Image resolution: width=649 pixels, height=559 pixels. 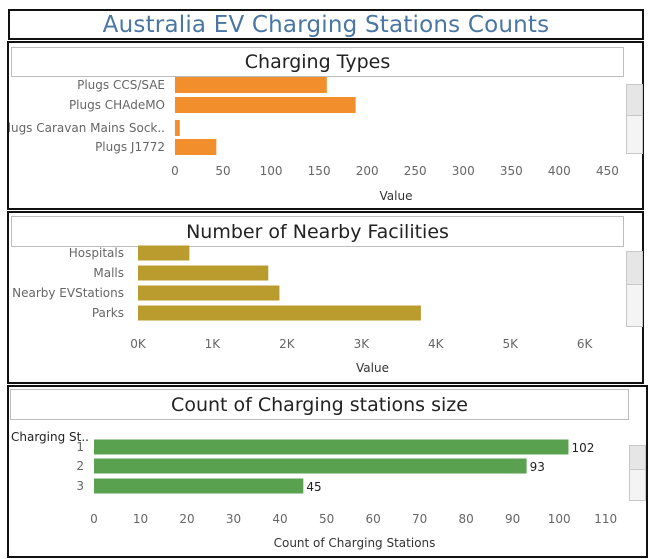 I want to click on tick-label: 2K, so click(x=287, y=344).